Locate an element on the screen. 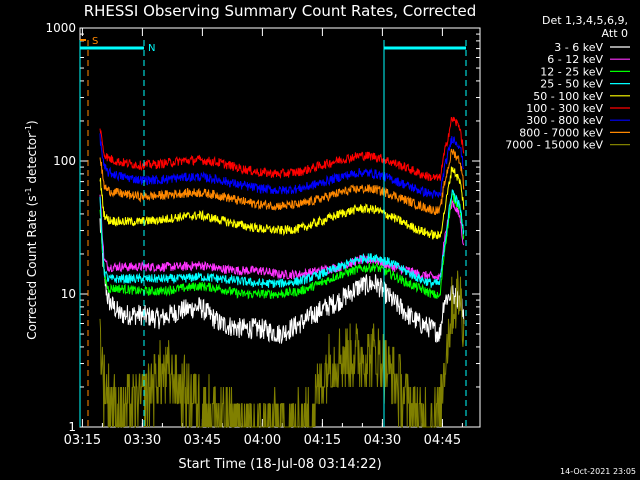 The width and height of the screenshot is (640, 480). x-tick-label: 04:15 is located at coordinates (322, 440).